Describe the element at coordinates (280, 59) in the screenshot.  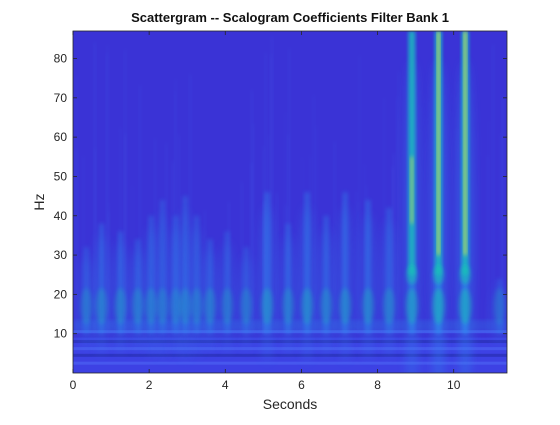
I see `y-tick: 80` at that location.